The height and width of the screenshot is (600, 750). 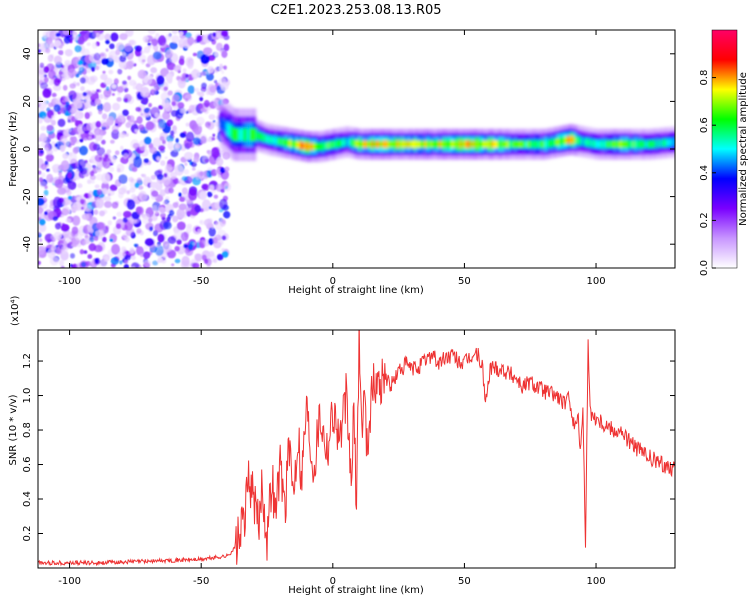 I want to click on bottom-x-tick-label: -50, so click(x=201, y=581).